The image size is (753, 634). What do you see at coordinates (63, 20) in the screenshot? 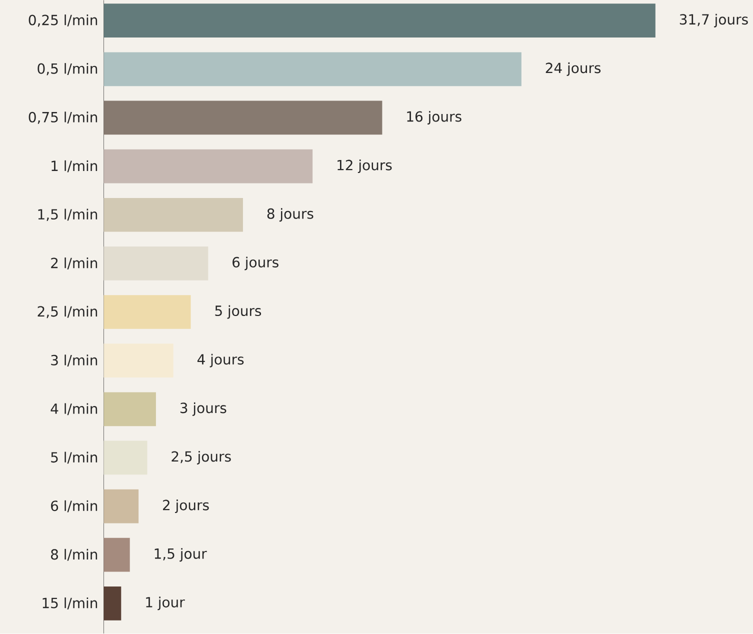
I see `y-tick-label: 0,25 l/min` at bounding box center [63, 20].